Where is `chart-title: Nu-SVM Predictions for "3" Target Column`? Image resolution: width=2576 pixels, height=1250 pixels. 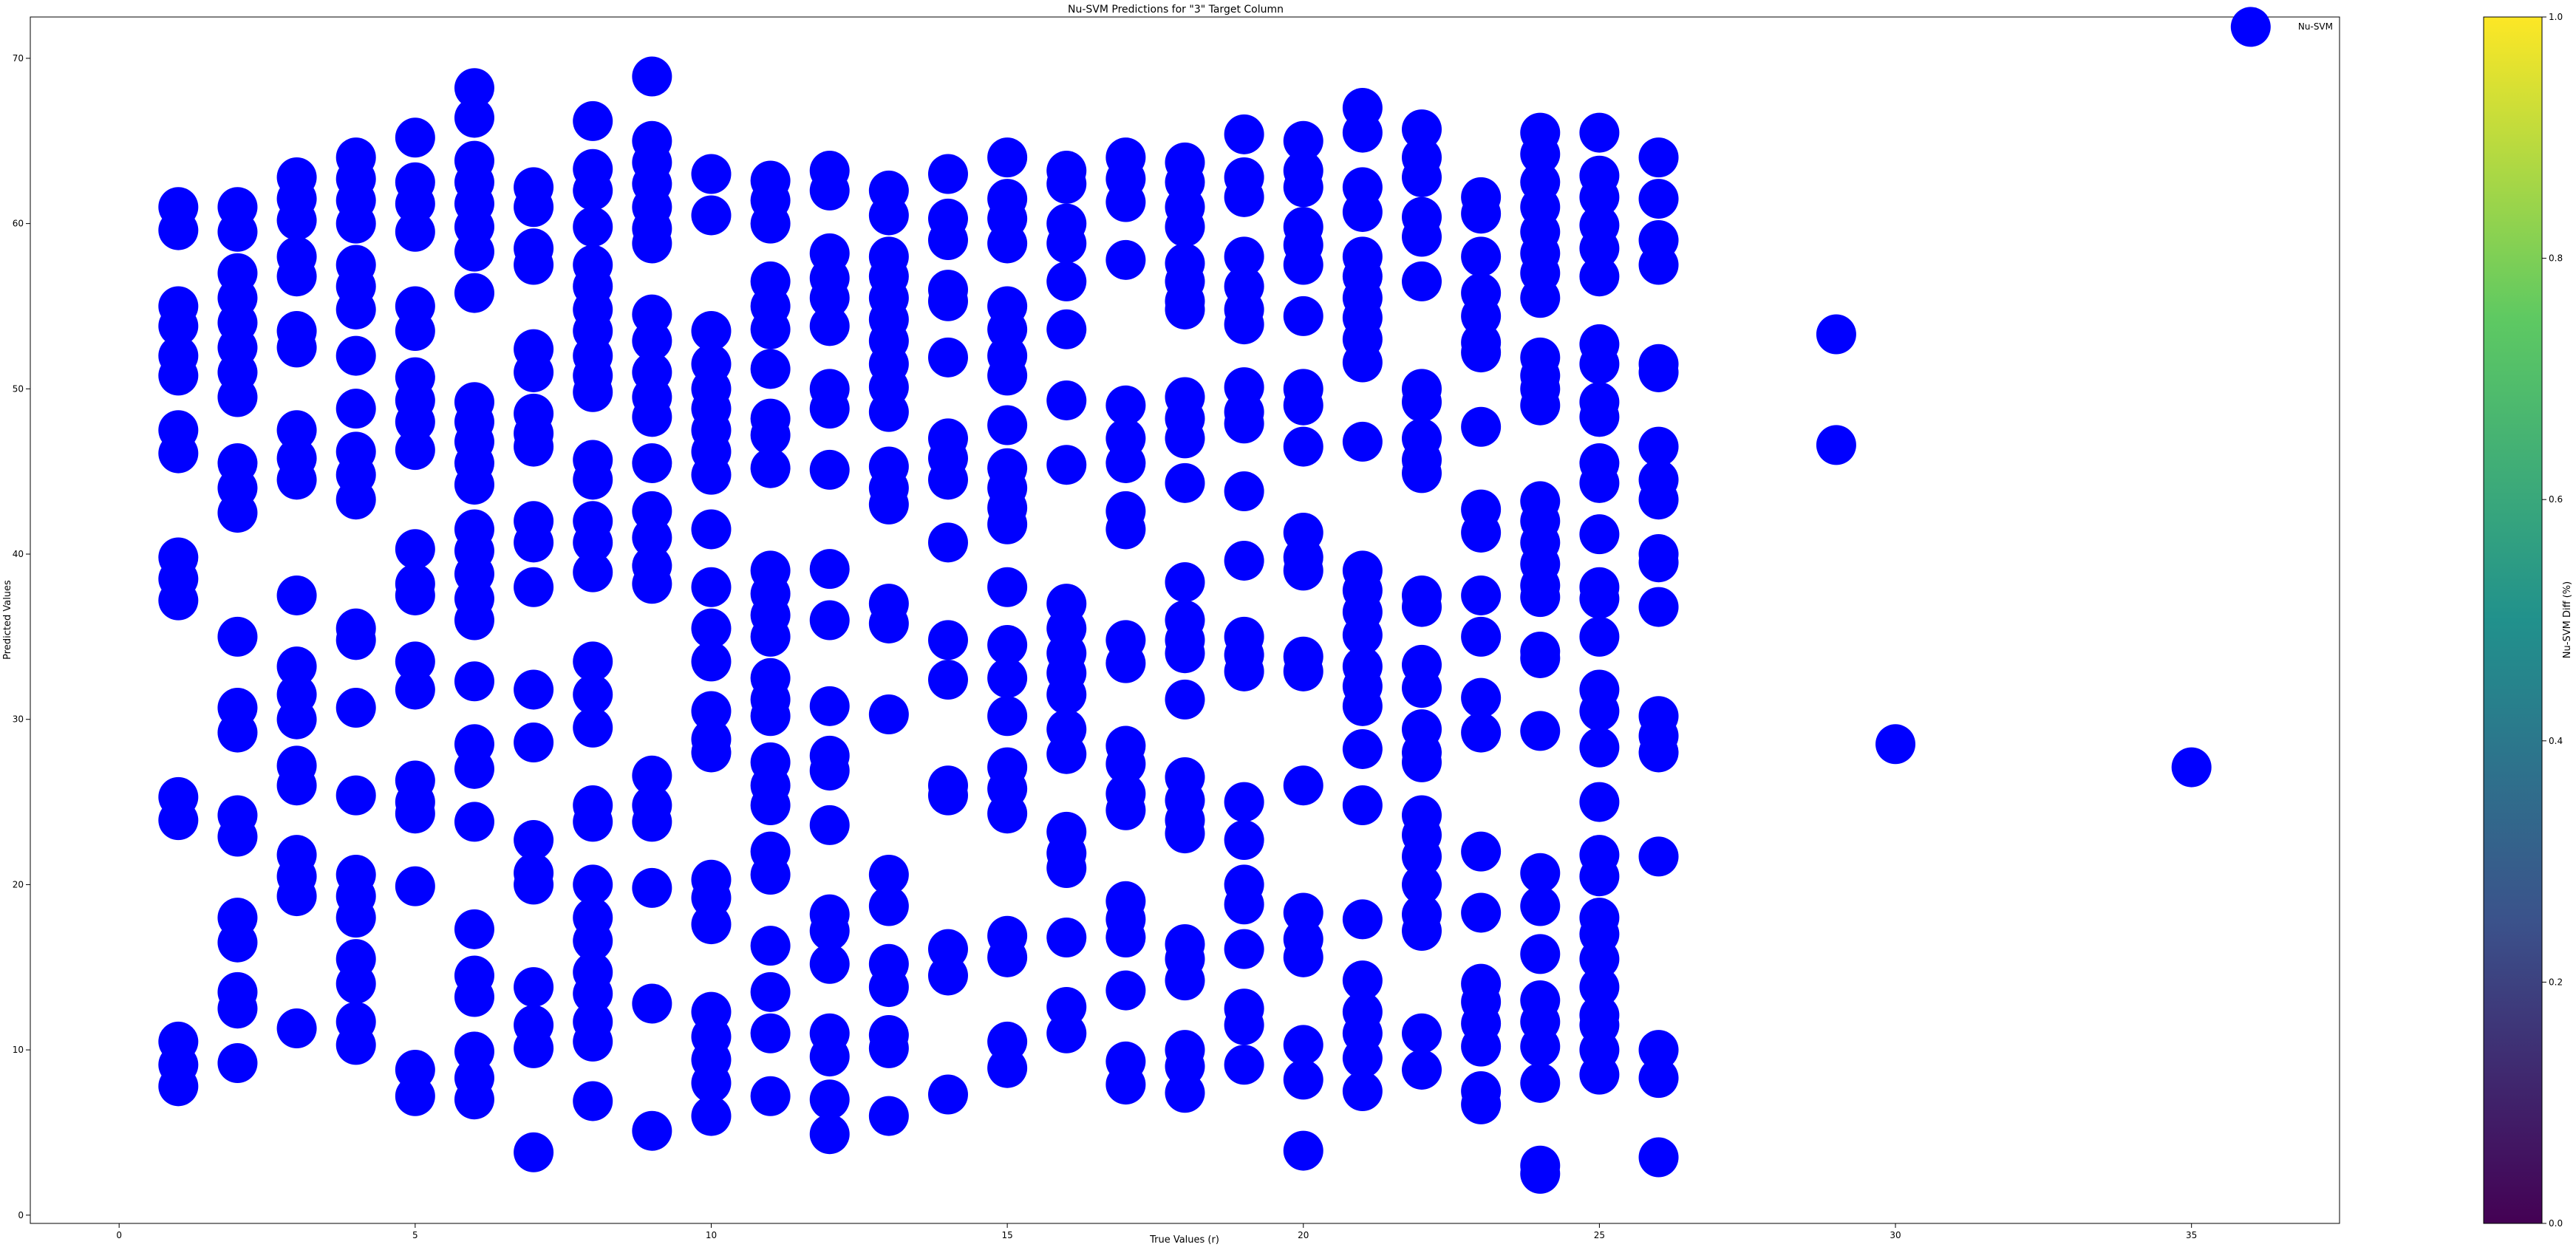 chart-title: Nu-SVM Predictions for "3" Target Column is located at coordinates (1176, 10).